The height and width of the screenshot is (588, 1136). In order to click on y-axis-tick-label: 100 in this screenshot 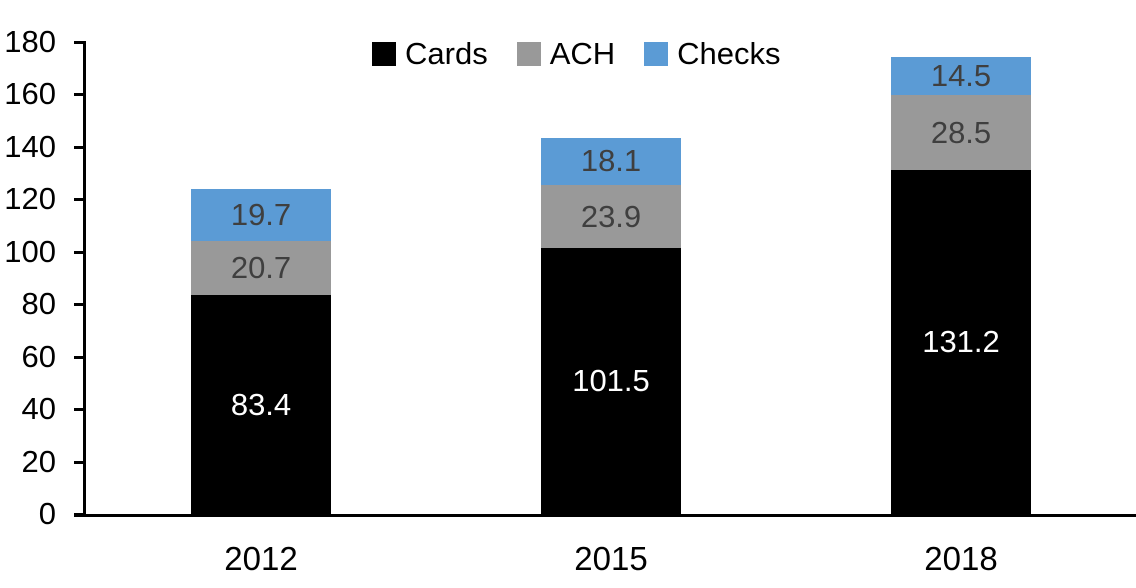, I will do `click(30, 251)`.